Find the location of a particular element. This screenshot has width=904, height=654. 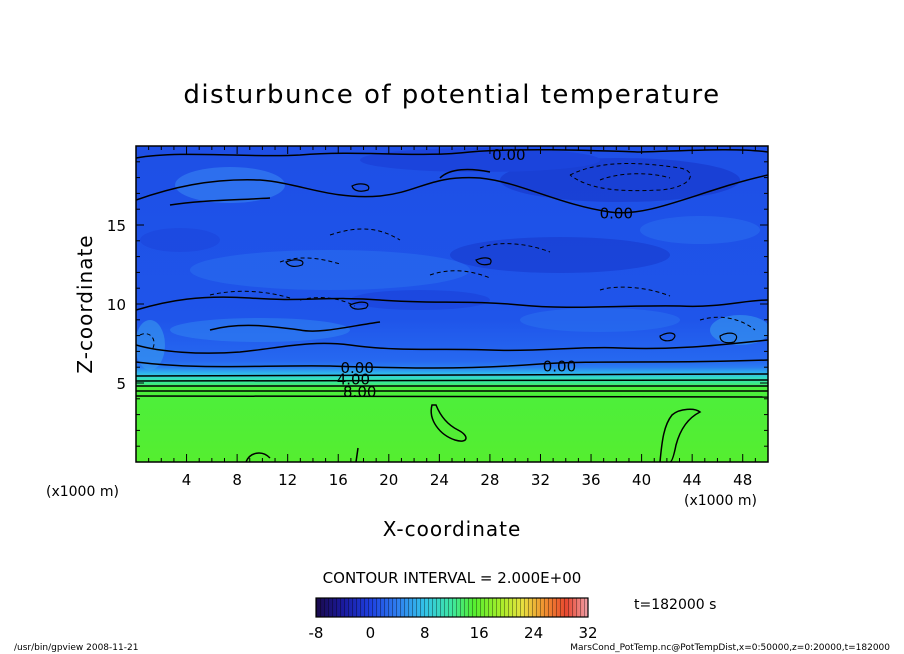

x-tick-label: 4 is located at coordinates (187, 480).